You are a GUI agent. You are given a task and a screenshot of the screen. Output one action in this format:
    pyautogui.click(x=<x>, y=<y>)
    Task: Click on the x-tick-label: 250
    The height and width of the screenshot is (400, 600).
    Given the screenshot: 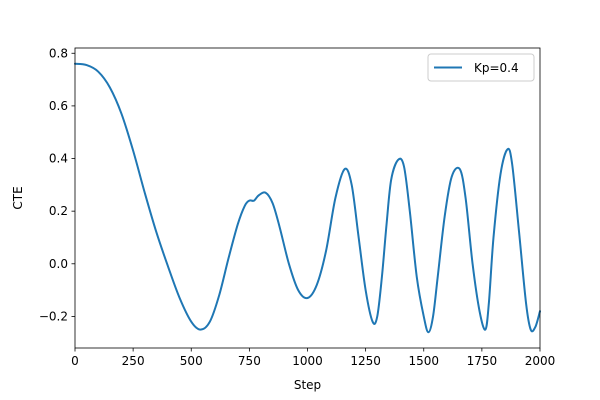 What is the action you would take?
    pyautogui.click(x=133, y=361)
    